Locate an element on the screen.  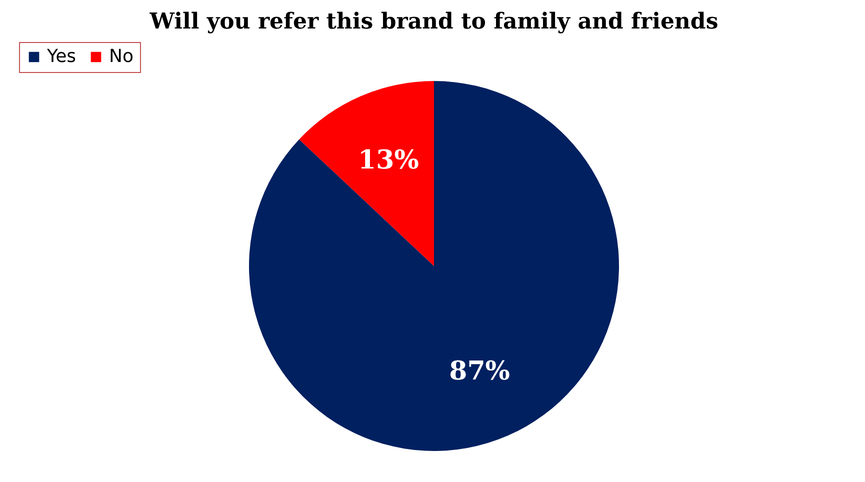
pie-slice is located at coordinates (366, 173).